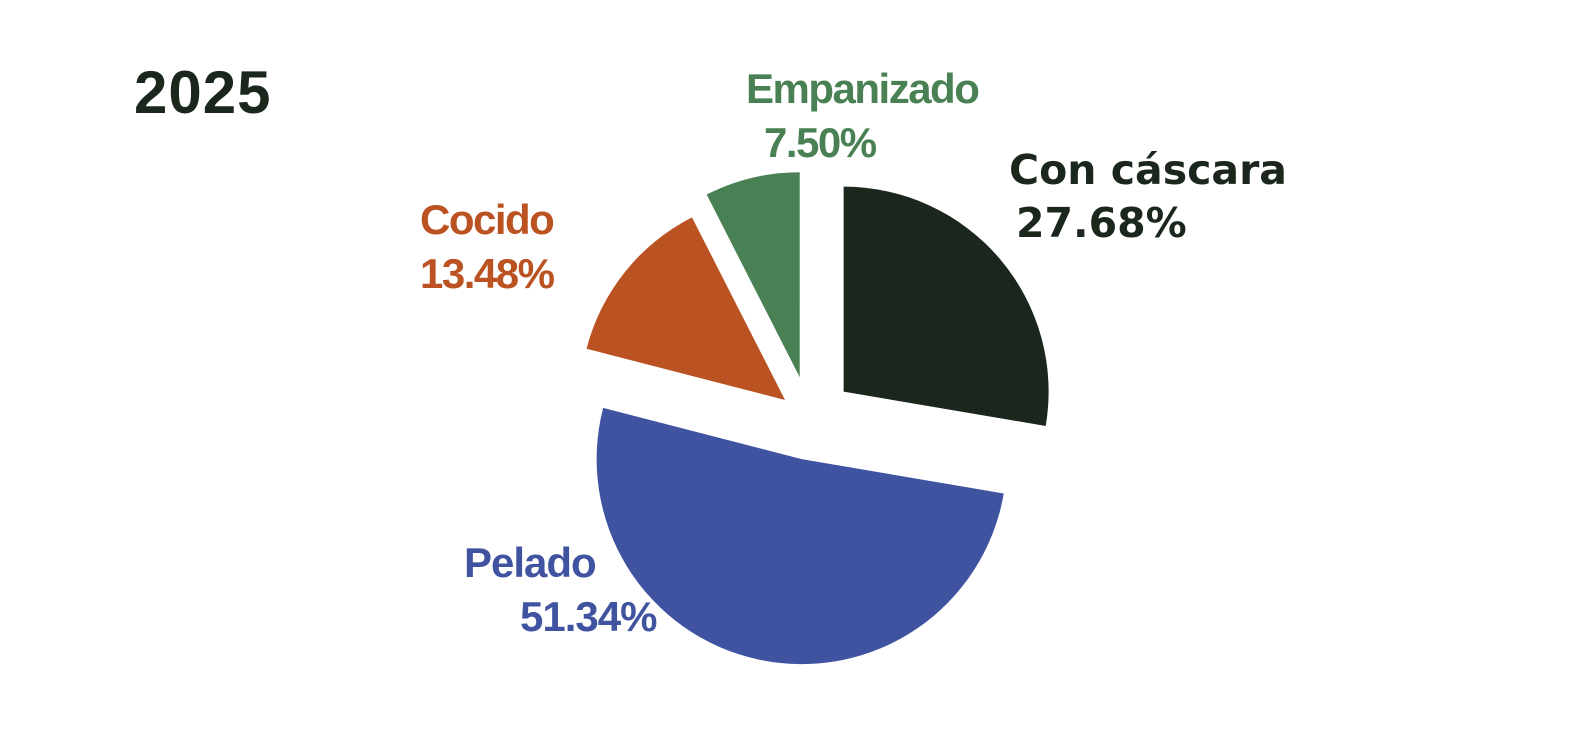 This screenshot has height=743, width=1594. What do you see at coordinates (800, 536) in the screenshot?
I see `pie-slice-pelado` at bounding box center [800, 536].